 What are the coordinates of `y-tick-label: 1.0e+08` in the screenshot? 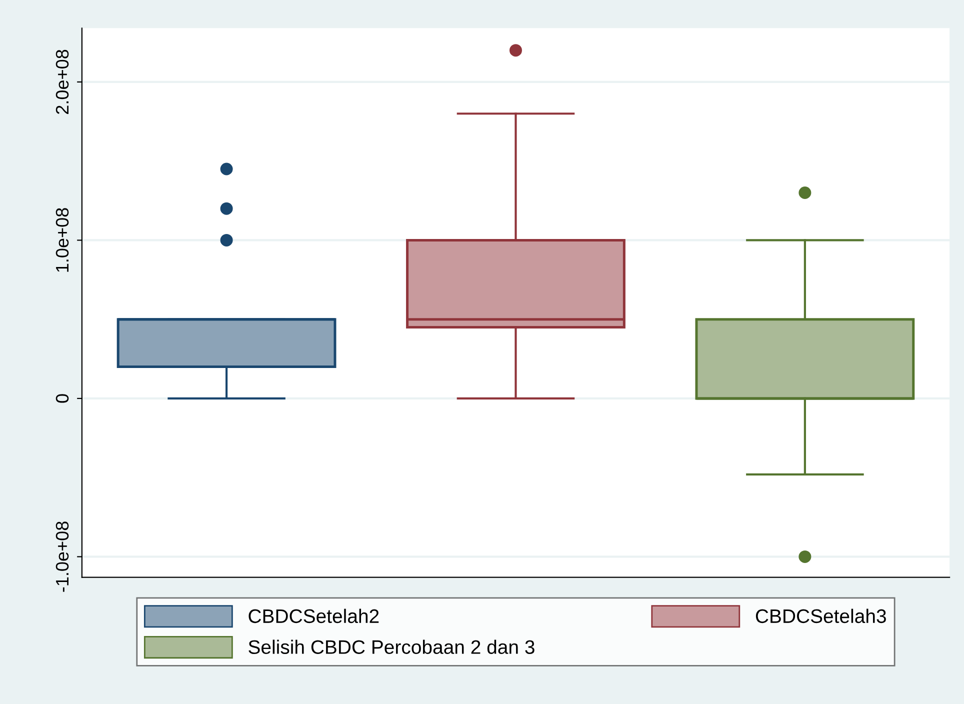 It's located at (62, 240).